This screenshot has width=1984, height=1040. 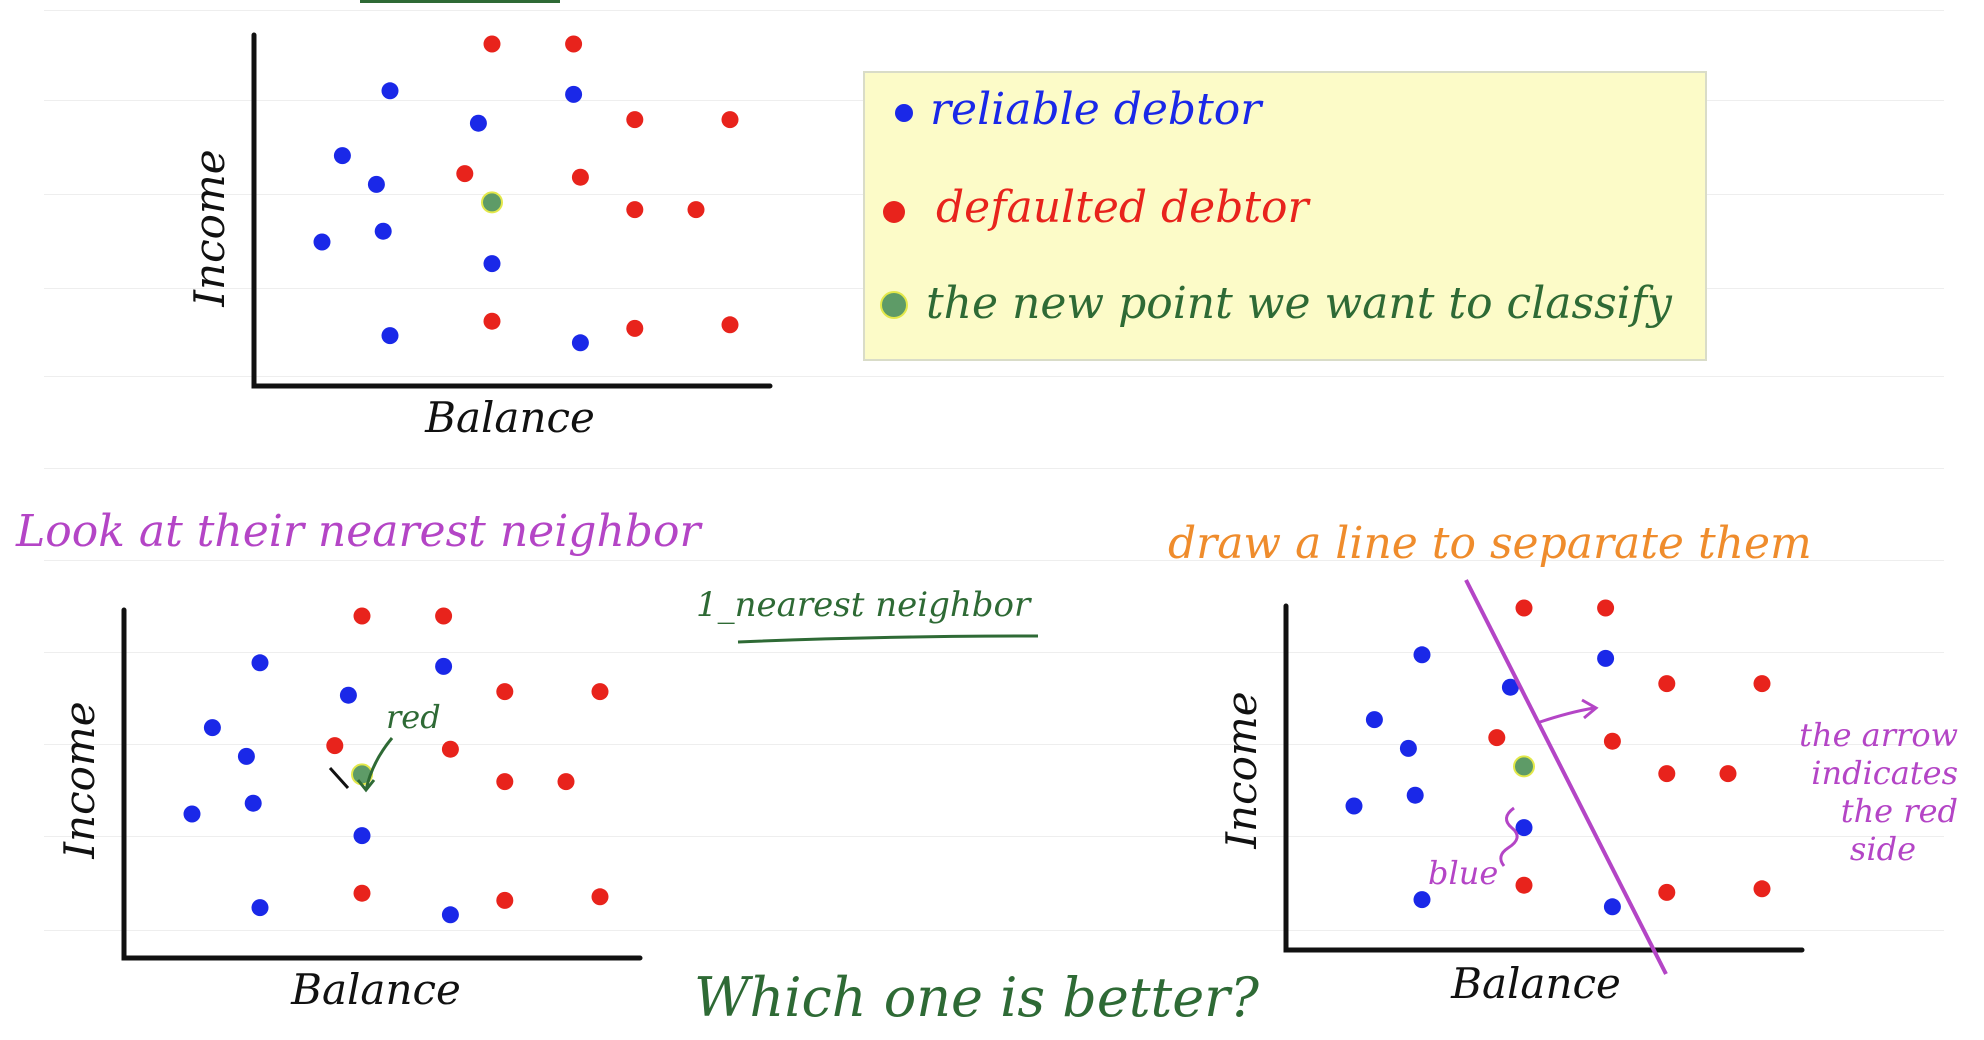 What do you see at coordinates (1509, 836) in the screenshot?
I see `blue-arrow` at bounding box center [1509, 836].